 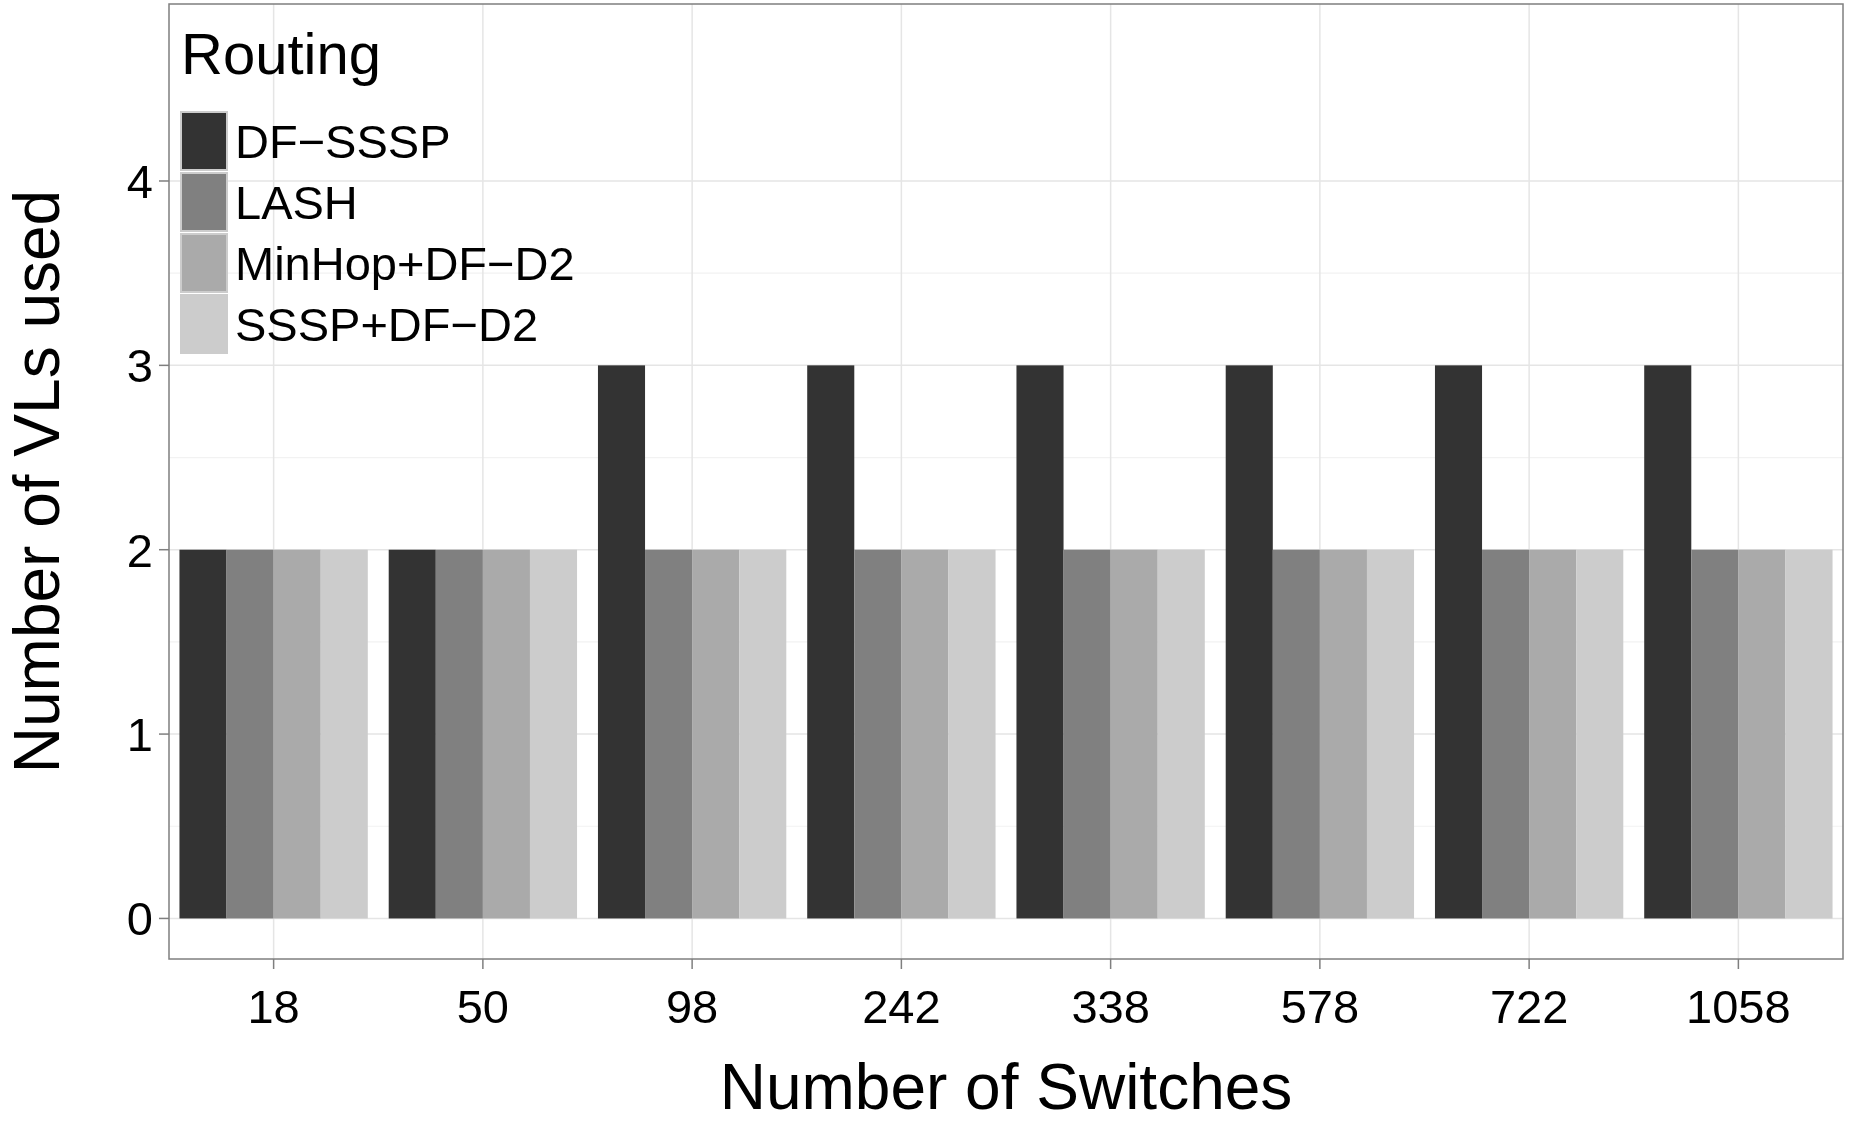 What do you see at coordinates (139, 919) in the screenshot?
I see `y-tick-label: 0` at bounding box center [139, 919].